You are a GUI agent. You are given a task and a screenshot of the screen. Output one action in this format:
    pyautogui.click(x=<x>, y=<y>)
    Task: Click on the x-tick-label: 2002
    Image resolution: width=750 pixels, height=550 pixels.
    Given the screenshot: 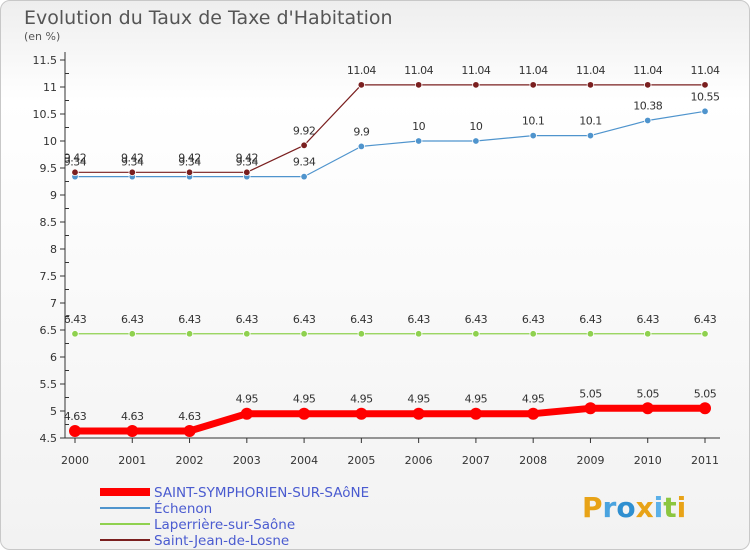 What is the action you would take?
    pyautogui.click(x=190, y=460)
    